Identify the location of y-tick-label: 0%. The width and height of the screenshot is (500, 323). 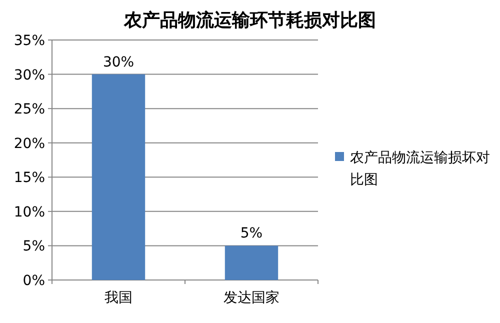
(33, 281).